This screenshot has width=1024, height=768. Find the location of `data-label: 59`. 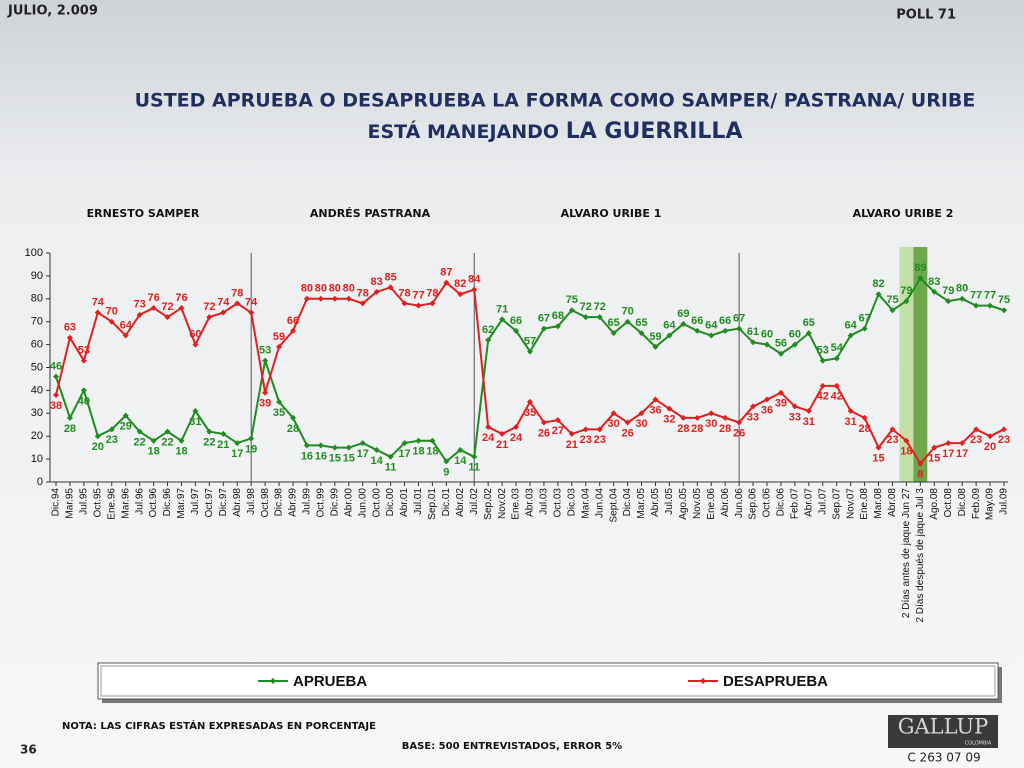

data-label: 59 is located at coordinates (655, 337).